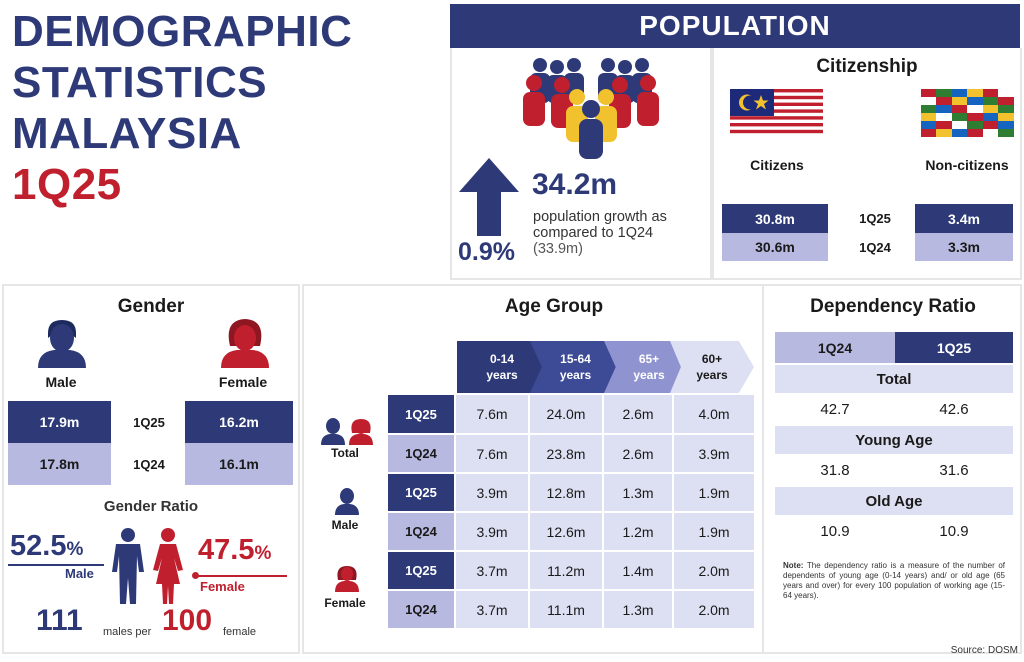  I want to click on citizenship-panel, so click(867, 164).